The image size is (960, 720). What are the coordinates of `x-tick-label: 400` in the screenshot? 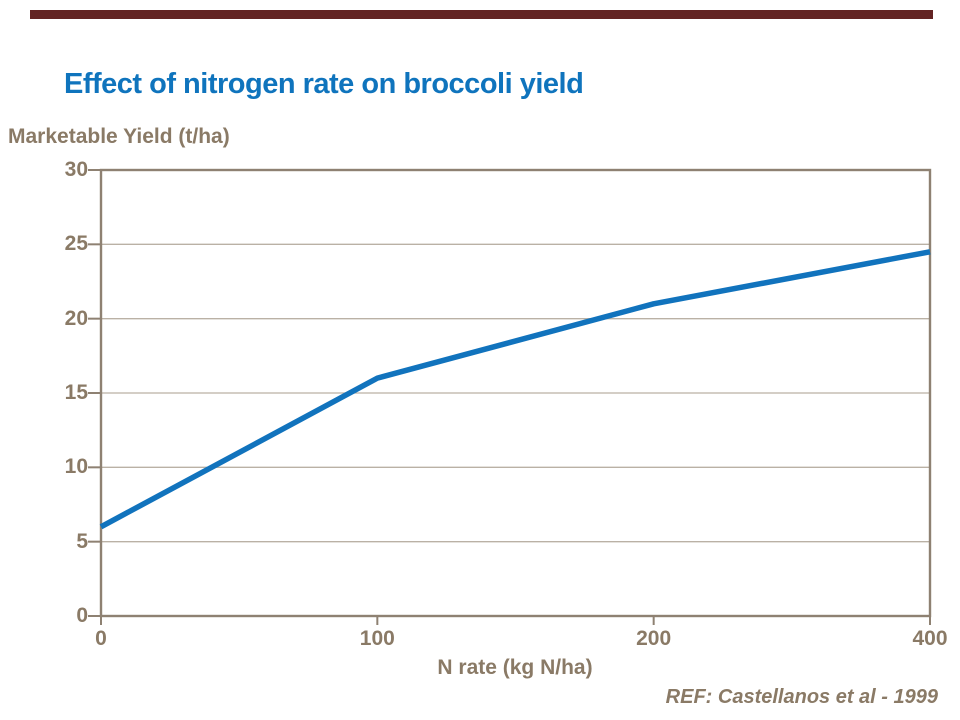 It's located at (930, 638).